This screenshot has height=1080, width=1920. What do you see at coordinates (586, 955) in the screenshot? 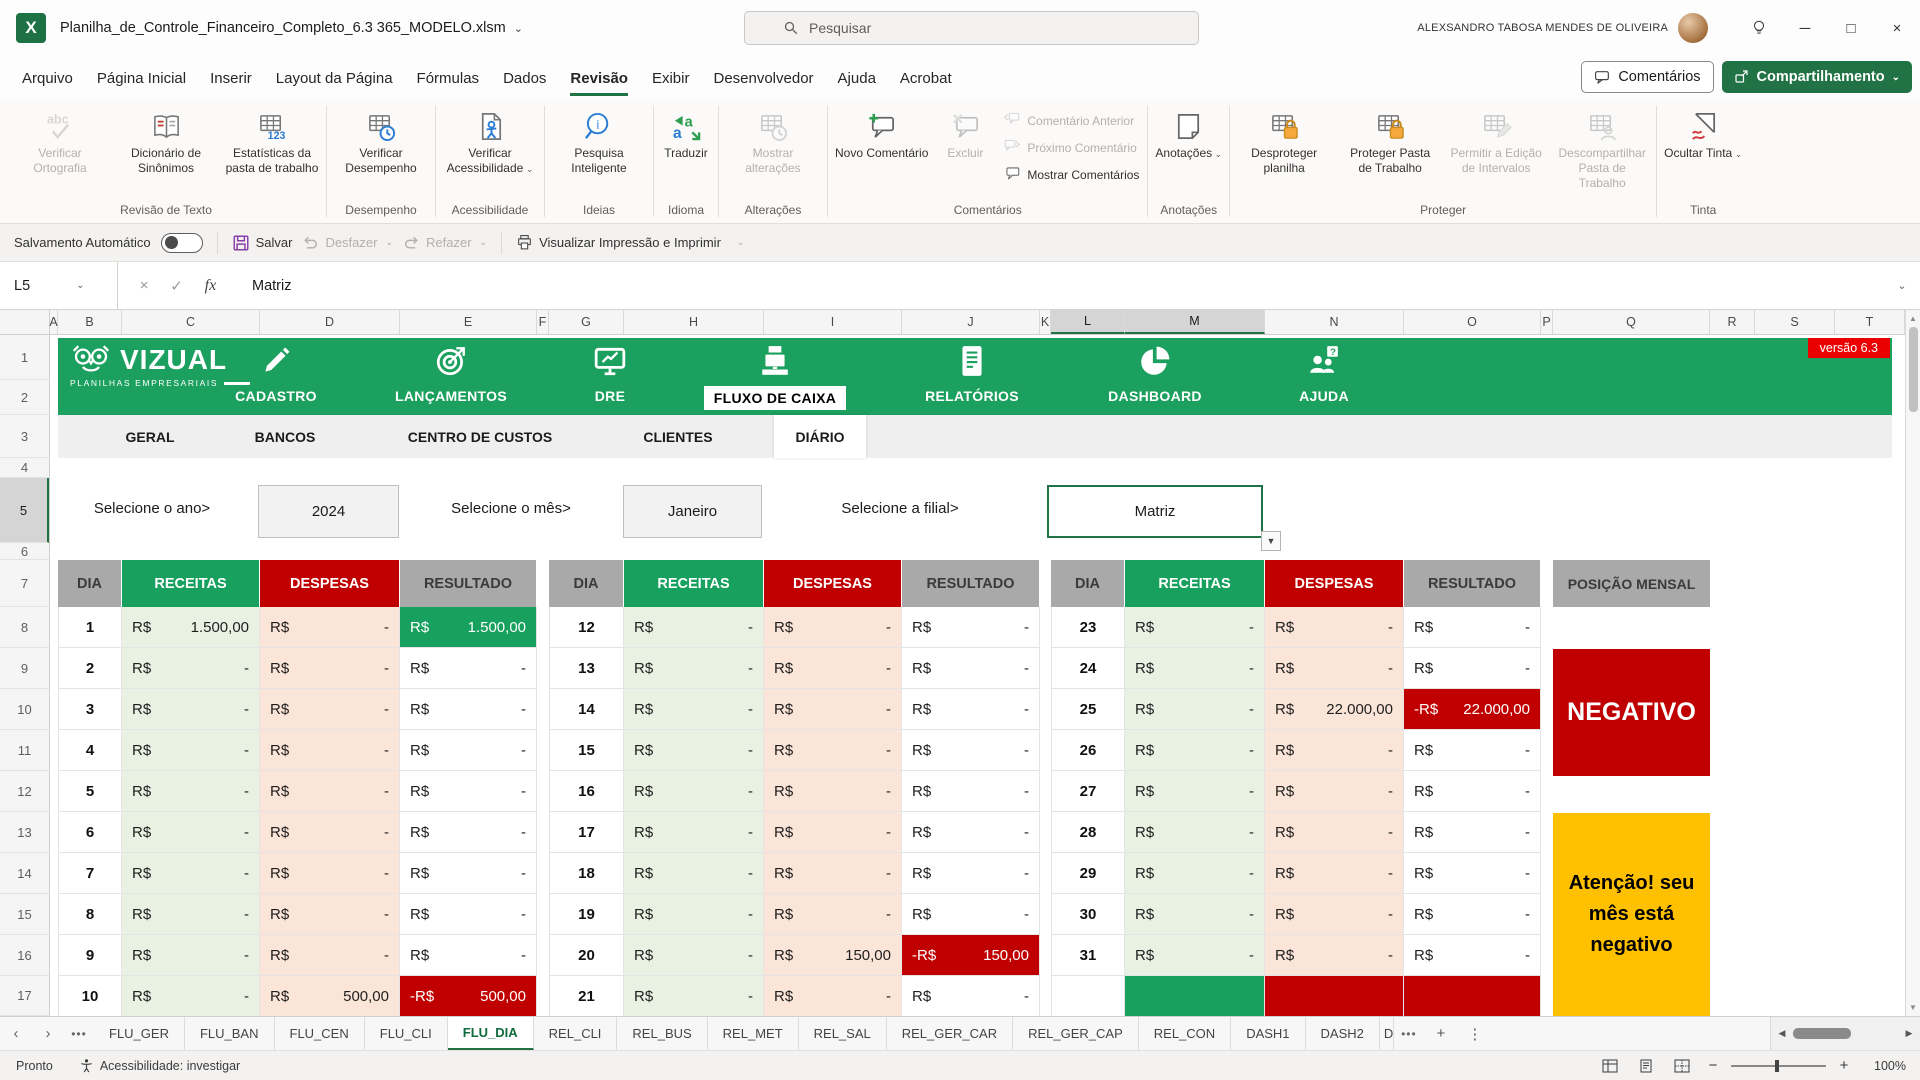
I see `day-cell: 20` at bounding box center [586, 955].